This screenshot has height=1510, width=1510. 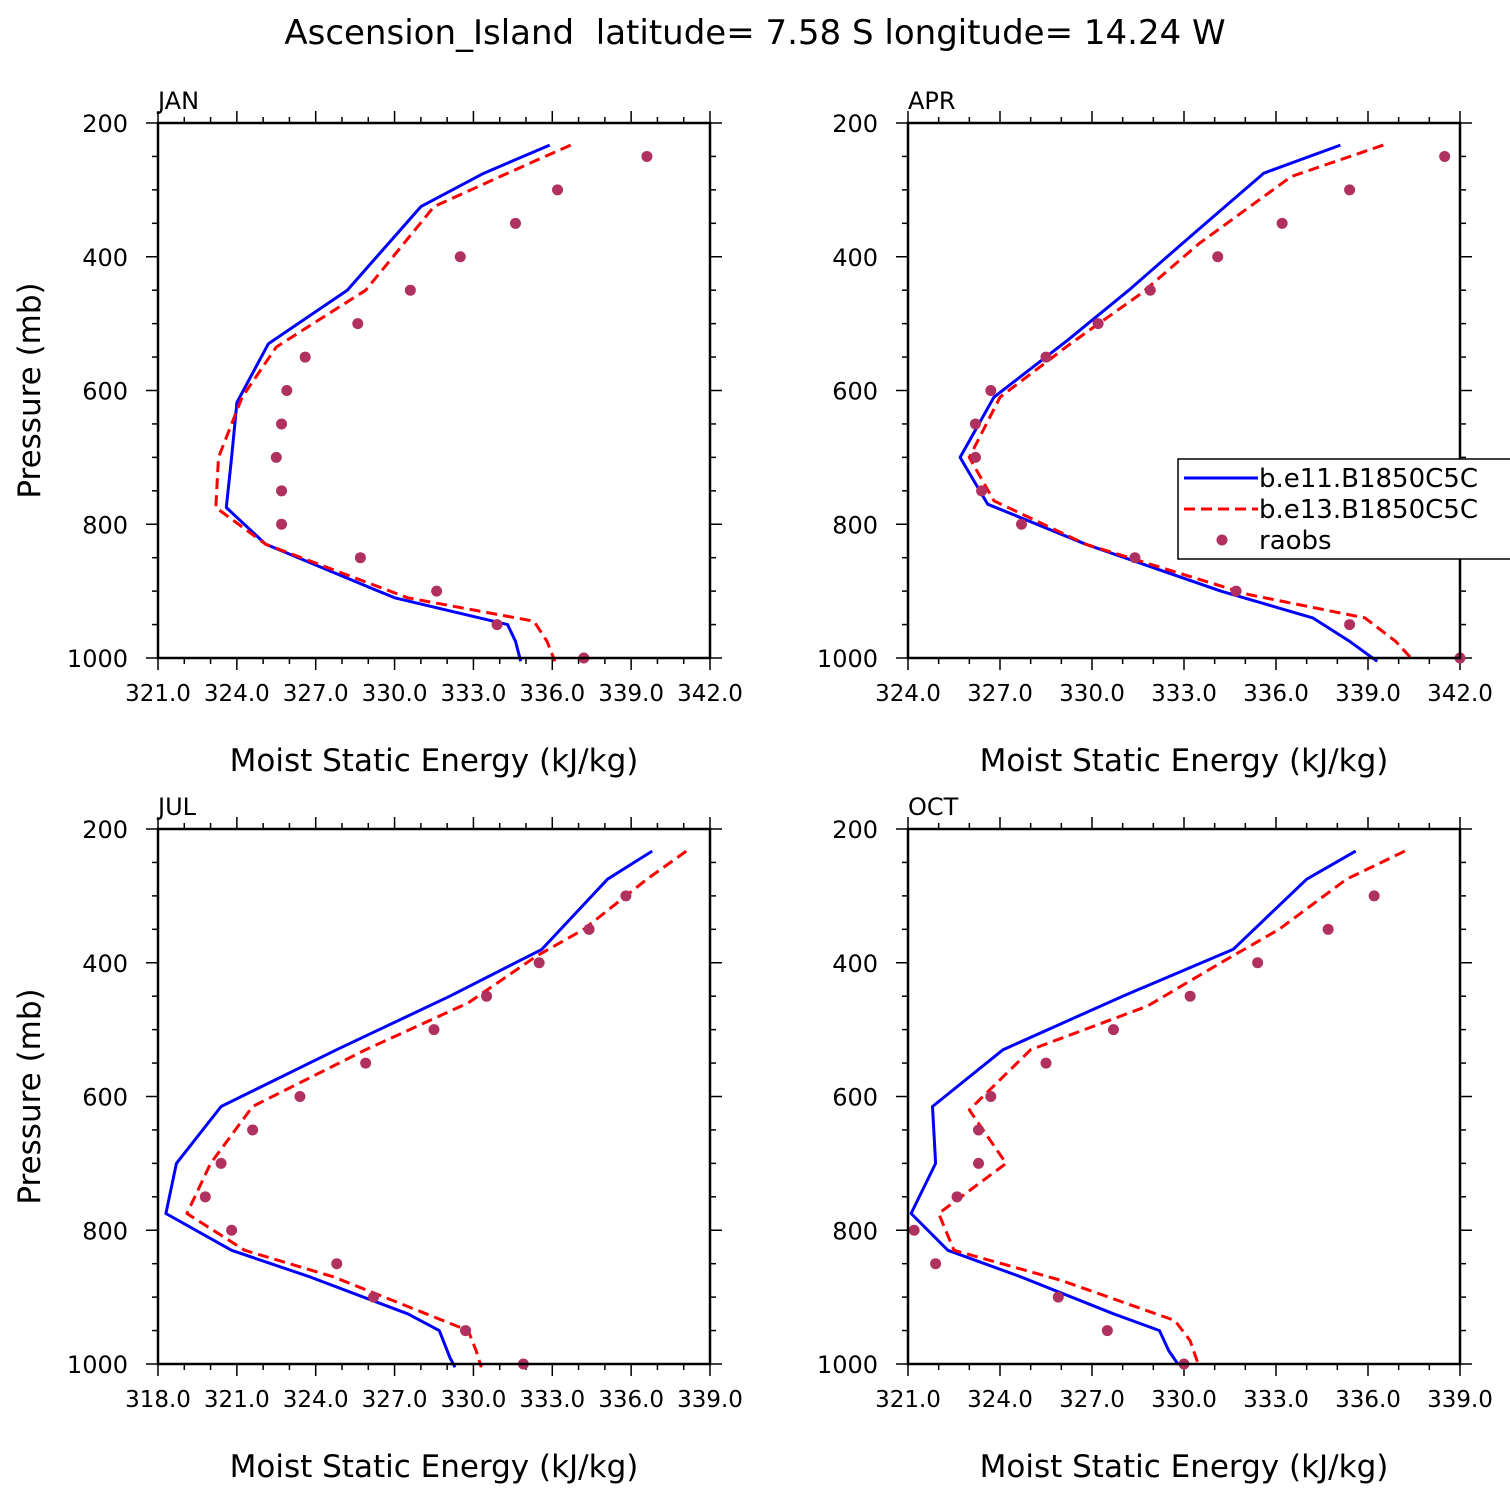 I want to click on panel-label-oct: OCT, so click(x=933, y=807).